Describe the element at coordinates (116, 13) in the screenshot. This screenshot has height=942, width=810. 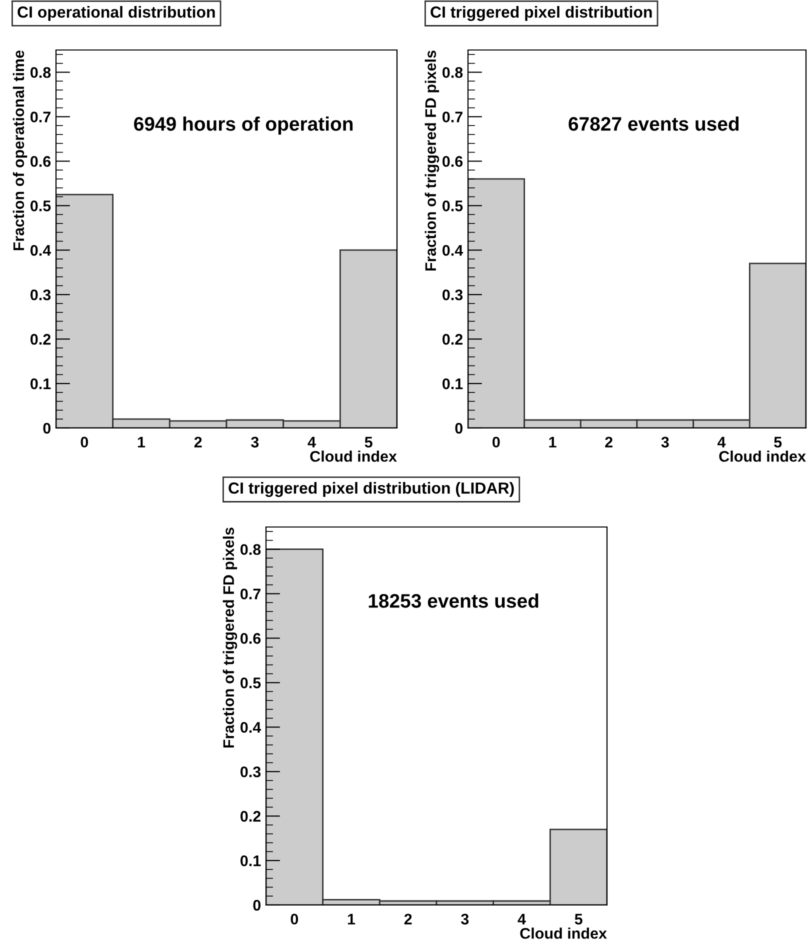
I see `chart-title: CI operational distribution` at that location.